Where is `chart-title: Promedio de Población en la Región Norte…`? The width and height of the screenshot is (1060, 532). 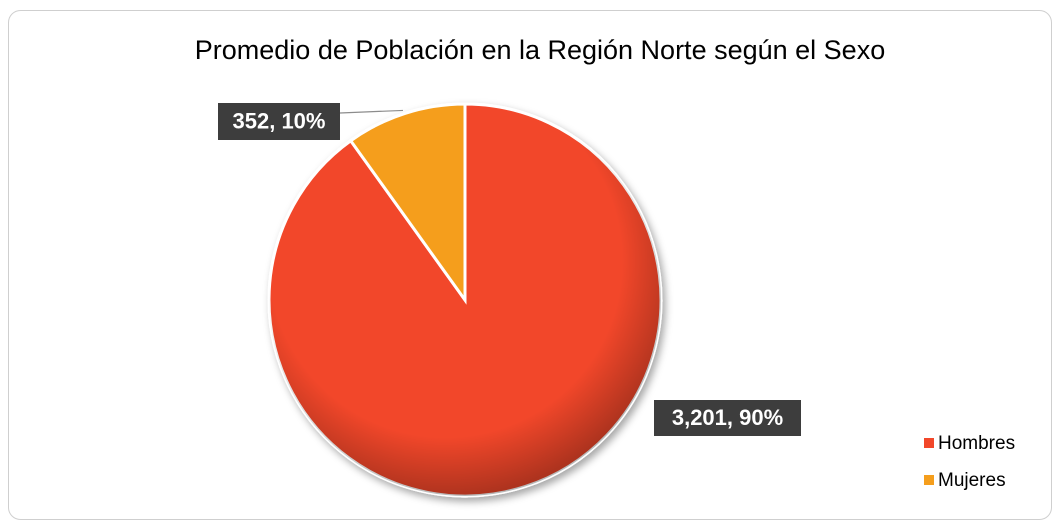
chart-title: Promedio de Población en la Región Norte… is located at coordinates (540, 50).